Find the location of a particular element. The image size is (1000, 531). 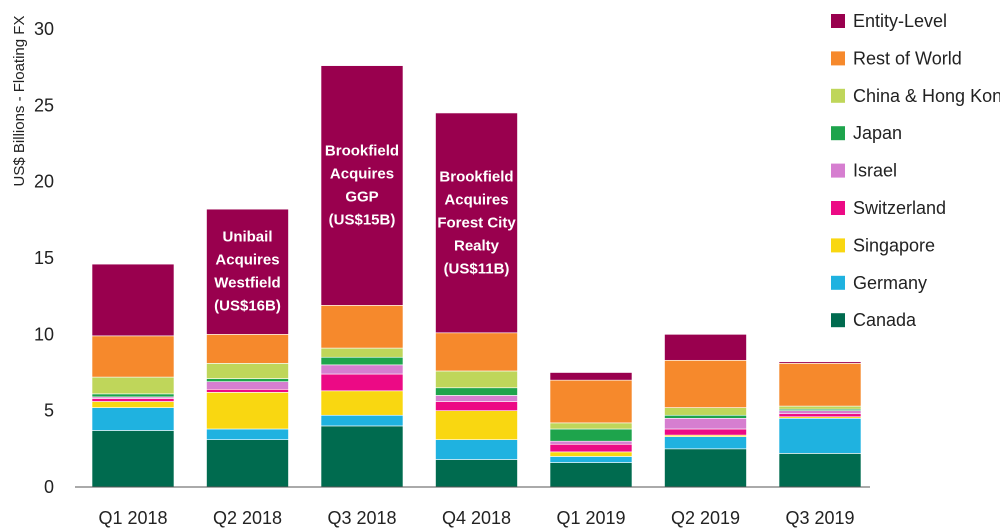

y-tick-label: 15 is located at coordinates (44, 258).